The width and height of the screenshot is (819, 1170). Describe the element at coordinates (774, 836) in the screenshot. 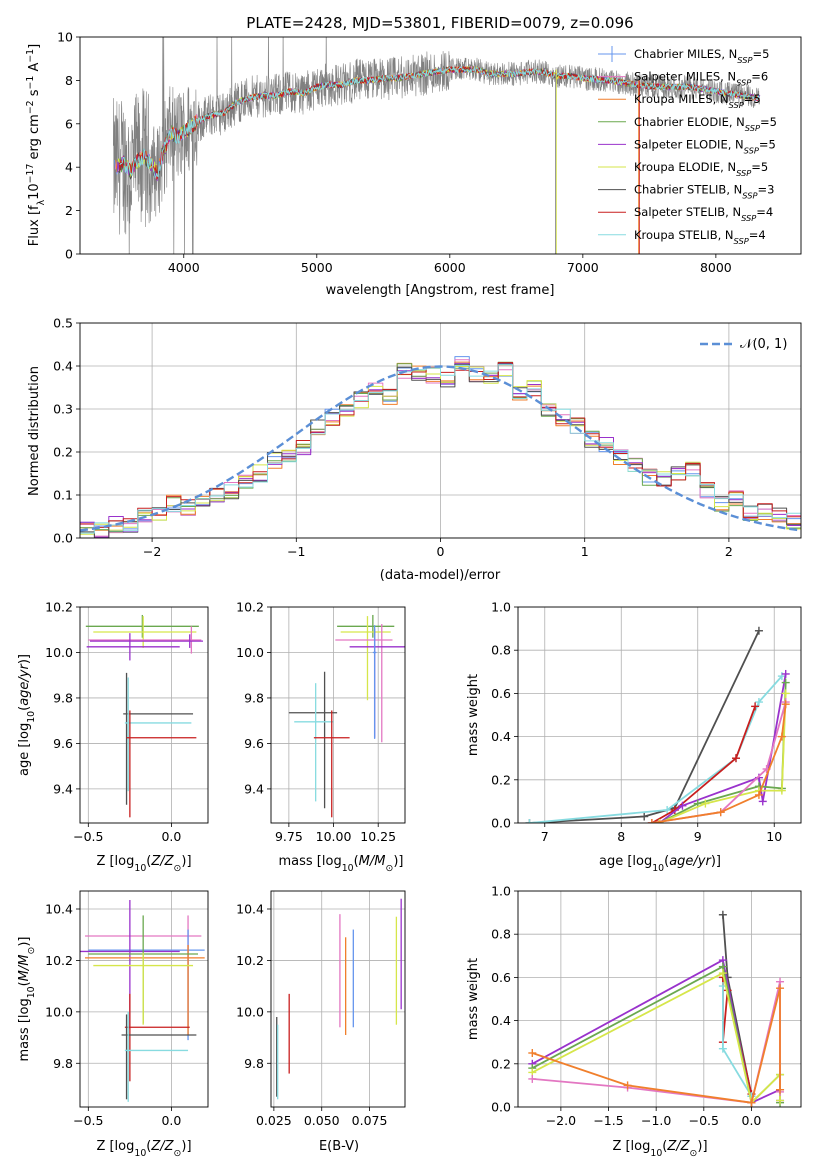

I see `x-tick-label: 10` at that location.